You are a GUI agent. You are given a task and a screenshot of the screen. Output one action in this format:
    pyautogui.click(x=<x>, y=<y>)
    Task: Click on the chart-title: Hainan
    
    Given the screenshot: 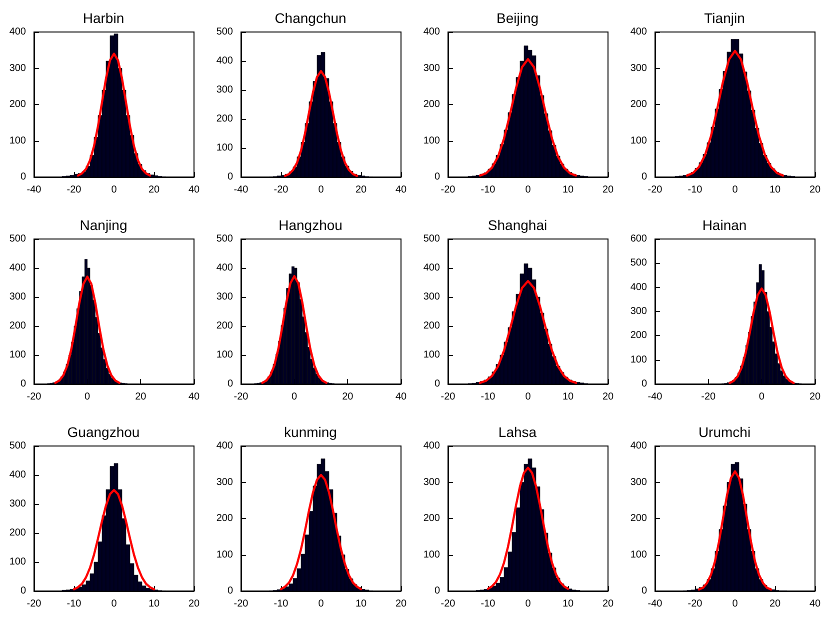 What is the action you would take?
    pyautogui.click(x=724, y=225)
    